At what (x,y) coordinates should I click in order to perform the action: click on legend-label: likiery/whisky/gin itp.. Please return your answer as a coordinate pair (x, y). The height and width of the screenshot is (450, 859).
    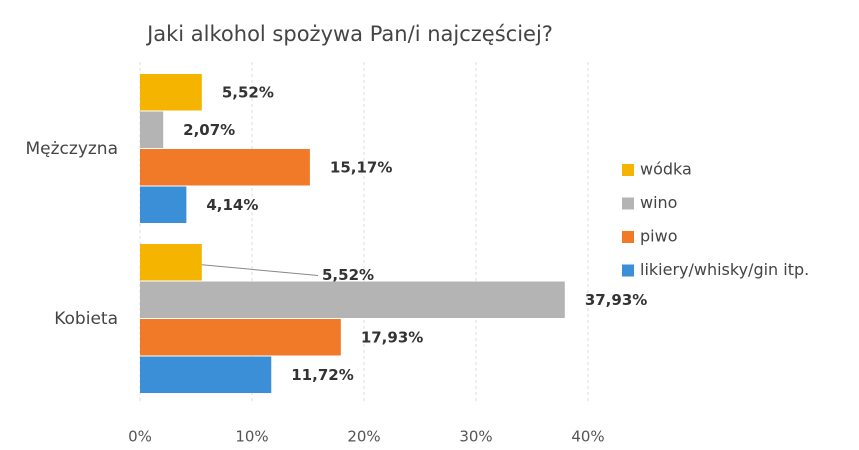
    Looking at the image, I should click on (724, 269).